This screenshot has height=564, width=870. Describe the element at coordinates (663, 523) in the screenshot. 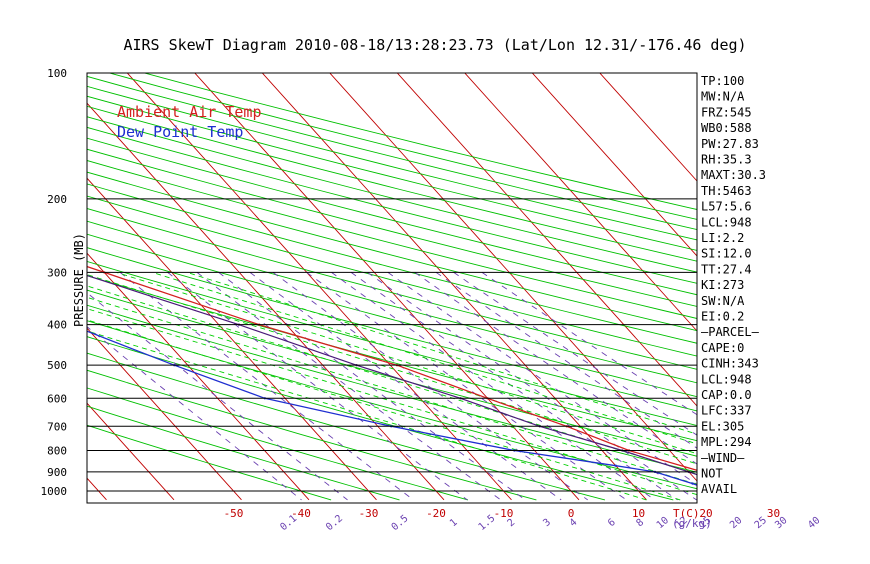

I see `mixing-ratio-tick-label: 10` at that location.